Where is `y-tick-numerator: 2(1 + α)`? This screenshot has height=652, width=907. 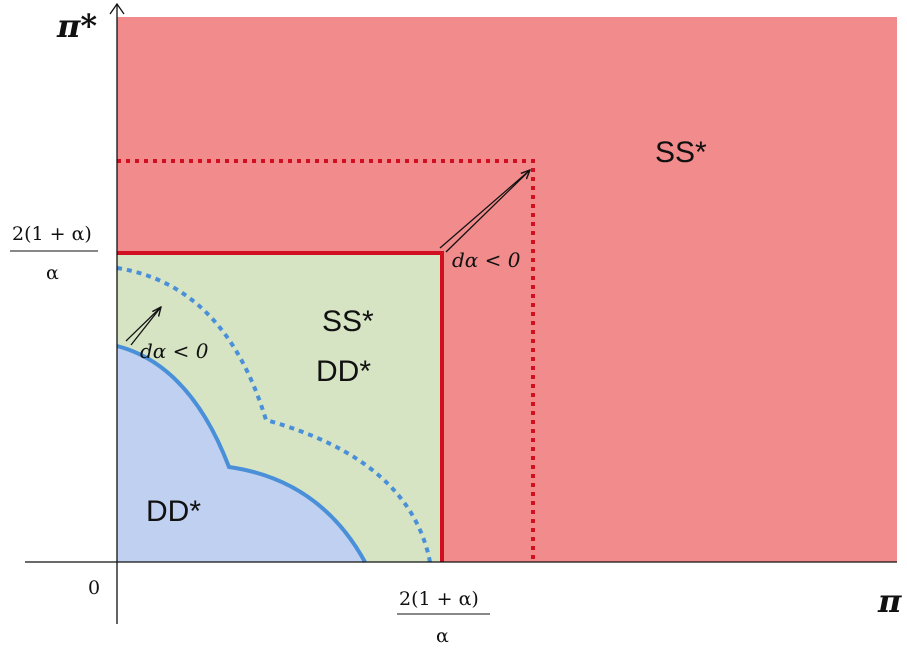
y-tick-numerator: 2(1 + α) is located at coordinates (52, 234).